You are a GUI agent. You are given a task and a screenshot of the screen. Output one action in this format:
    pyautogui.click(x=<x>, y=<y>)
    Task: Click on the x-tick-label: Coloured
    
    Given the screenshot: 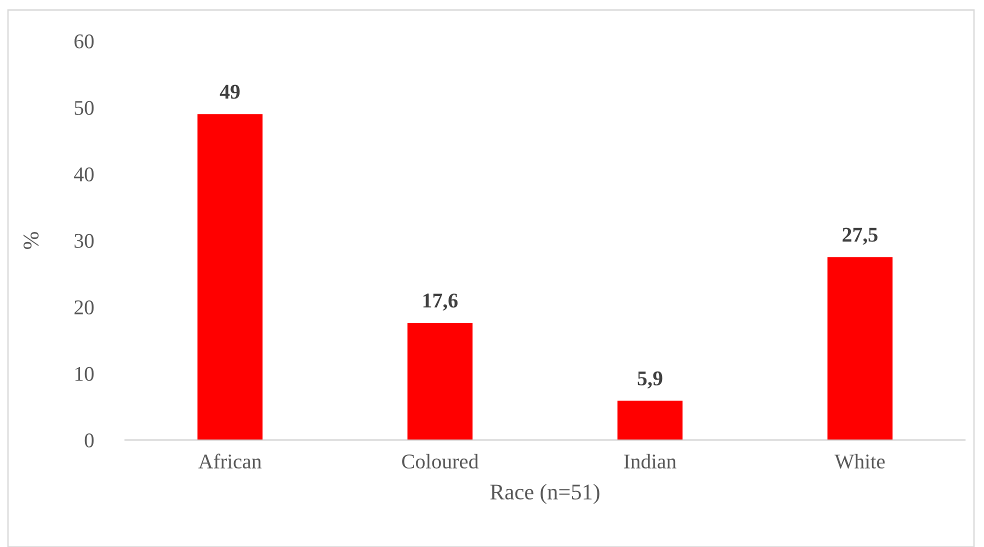 What is the action you would take?
    pyautogui.click(x=440, y=461)
    